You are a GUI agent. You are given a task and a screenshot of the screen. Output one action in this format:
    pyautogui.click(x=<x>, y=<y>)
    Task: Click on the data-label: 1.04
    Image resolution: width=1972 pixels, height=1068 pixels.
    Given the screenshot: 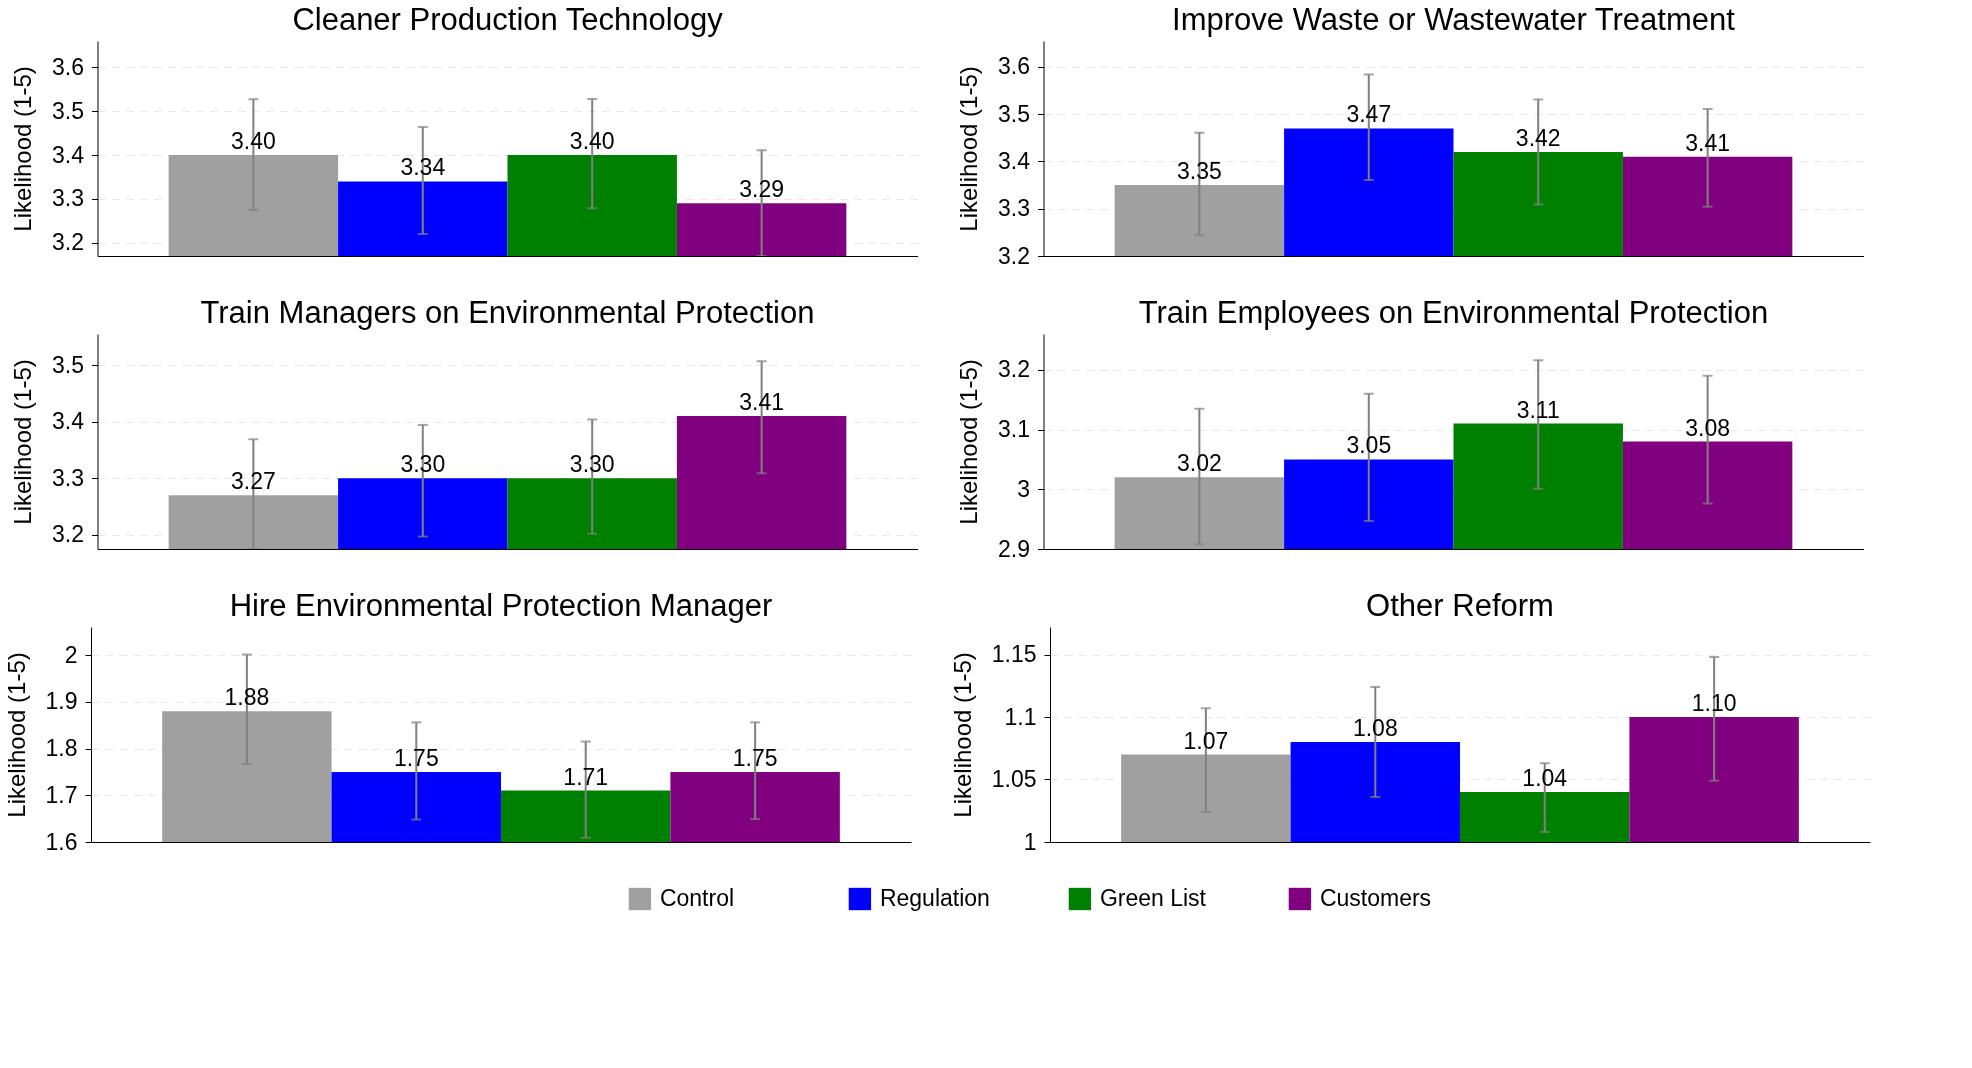 What is the action you would take?
    pyautogui.click(x=1545, y=778)
    